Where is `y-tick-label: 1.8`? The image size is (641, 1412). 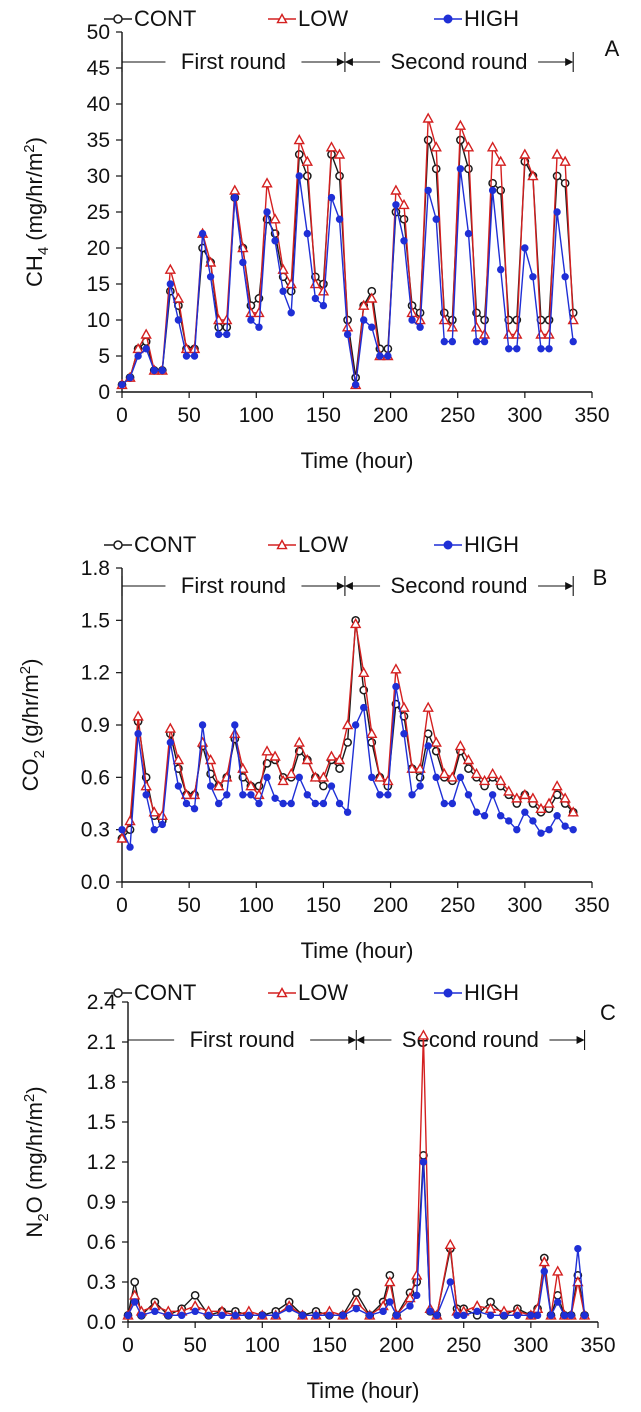 y-tick-label: 1.8 is located at coordinates (101, 1082).